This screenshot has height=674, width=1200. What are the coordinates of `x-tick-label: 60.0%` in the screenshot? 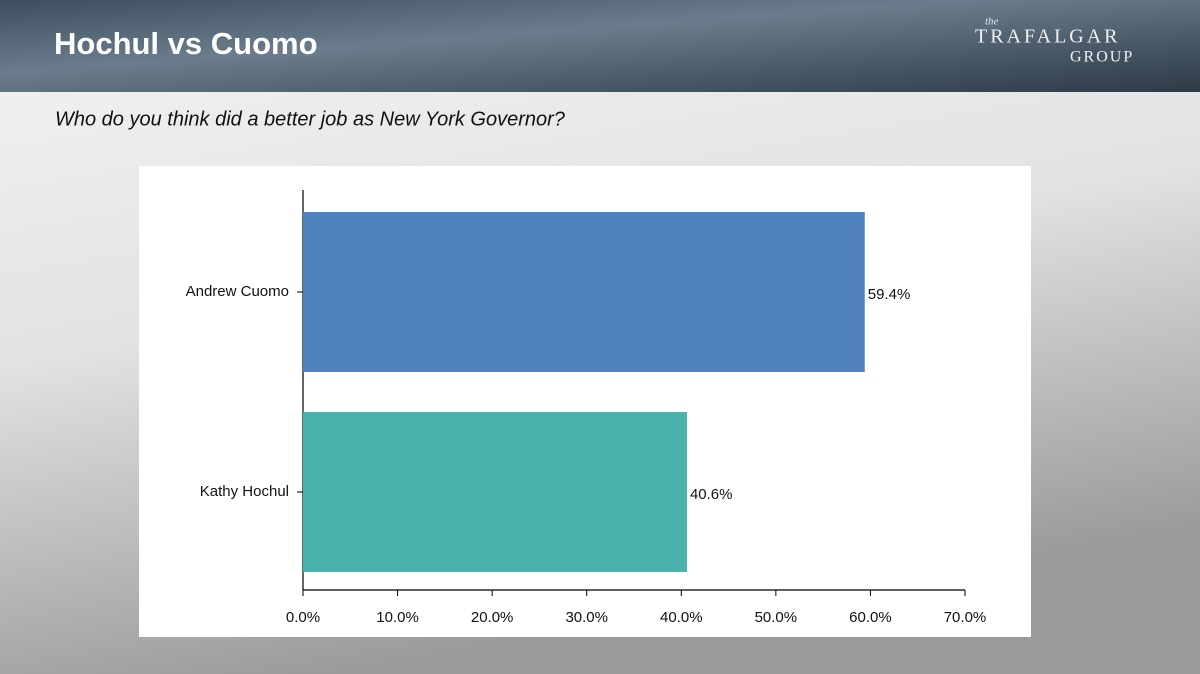 It's located at (870, 617).